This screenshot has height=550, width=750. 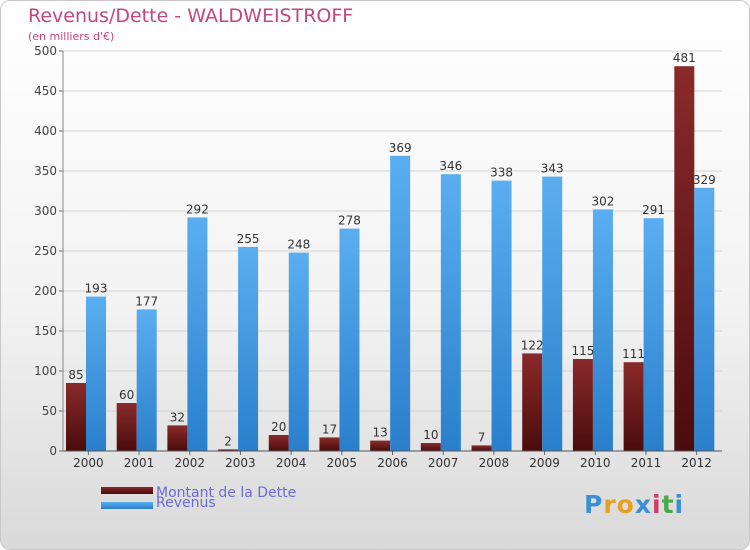 What do you see at coordinates (75, 375) in the screenshot?
I see `data-label-debt: 85` at bounding box center [75, 375].